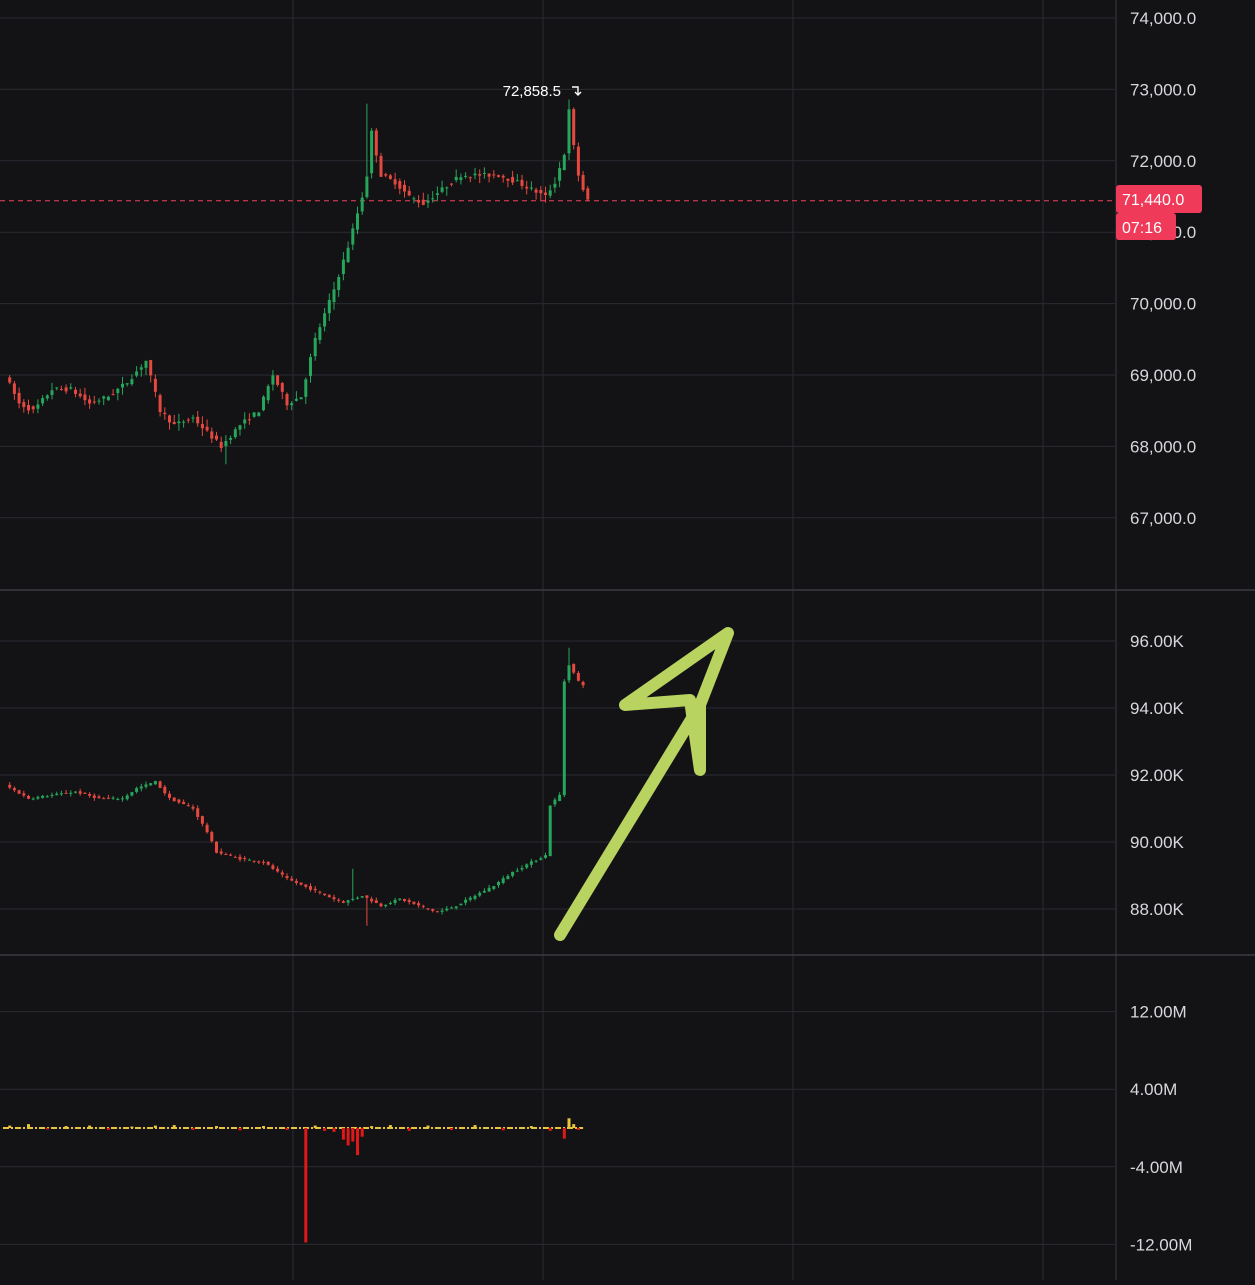 This screenshot has height=1285, width=1255. What do you see at coordinates (1159, 199) in the screenshot?
I see `price-badge-bg` at bounding box center [1159, 199].